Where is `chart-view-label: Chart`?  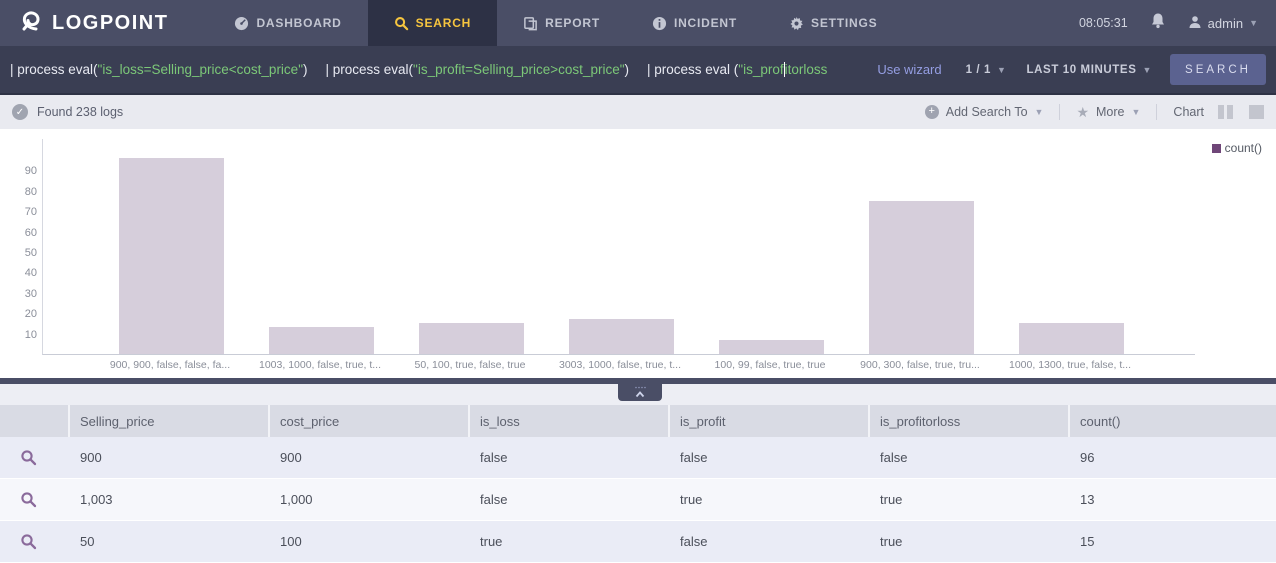
chart-view-label: Chart is located at coordinates (1188, 112).